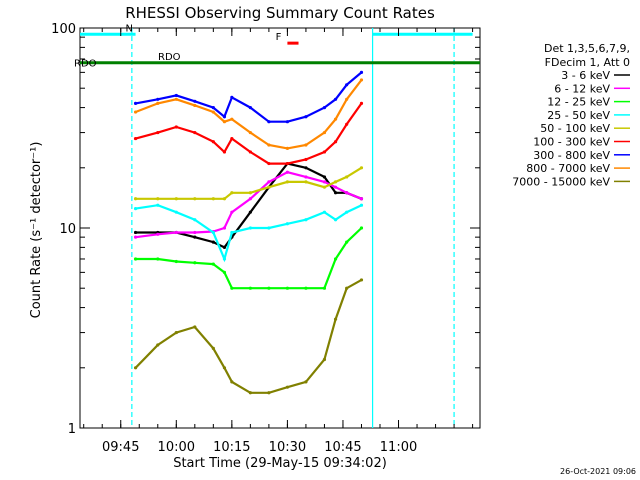 The width and height of the screenshot is (640, 480). What do you see at coordinates (598, 471) in the screenshot?
I see `footer-date: 26-Oct-2021 09:06` at bounding box center [598, 471].